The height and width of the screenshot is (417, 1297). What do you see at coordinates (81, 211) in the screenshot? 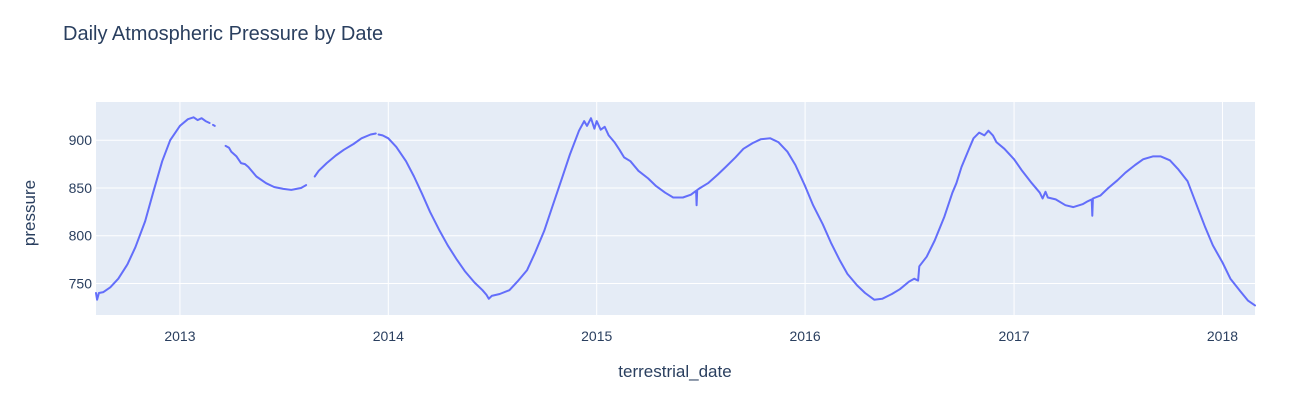
I see `y-axis-ticks: 750 800 850 900` at bounding box center [81, 211].